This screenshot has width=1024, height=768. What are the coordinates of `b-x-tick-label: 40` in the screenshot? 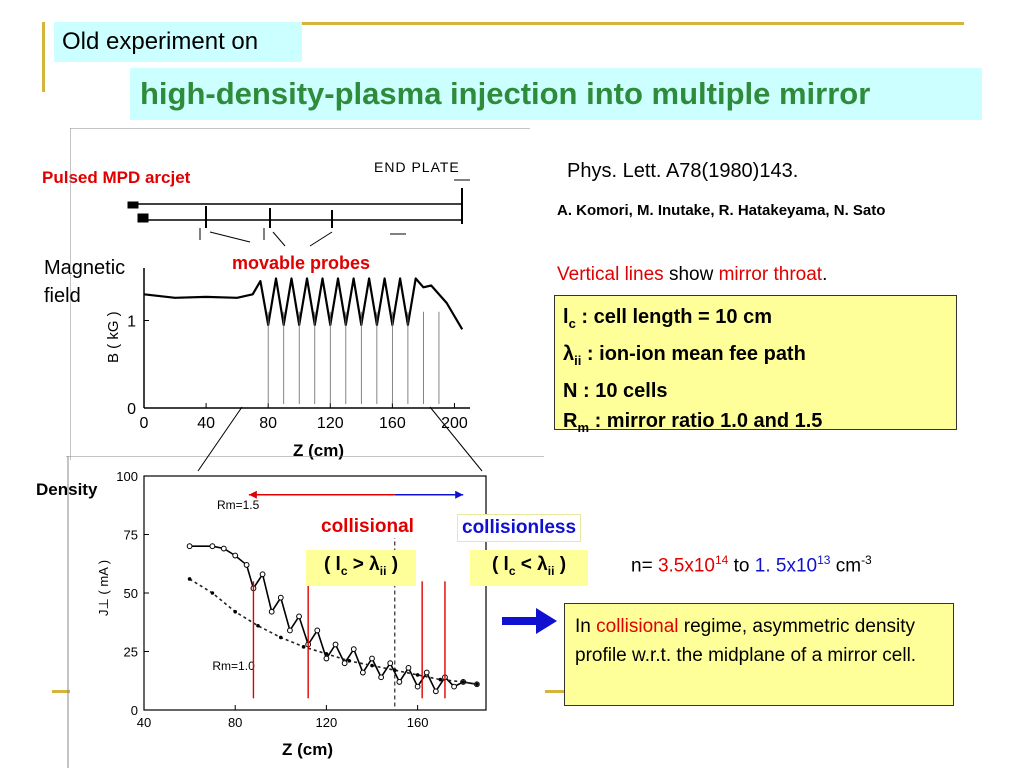 It's located at (206, 423).